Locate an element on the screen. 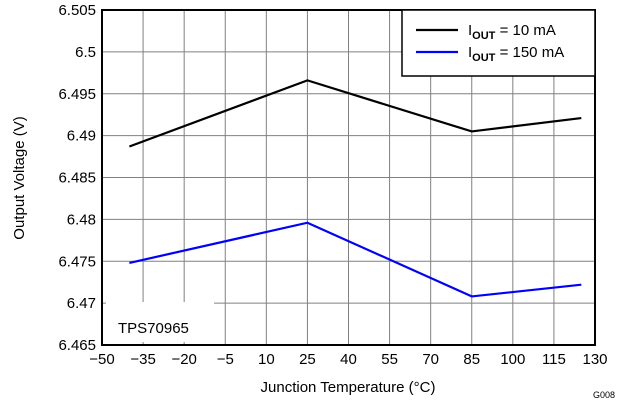  y-tick-label: 6.485 is located at coordinates (77, 178).